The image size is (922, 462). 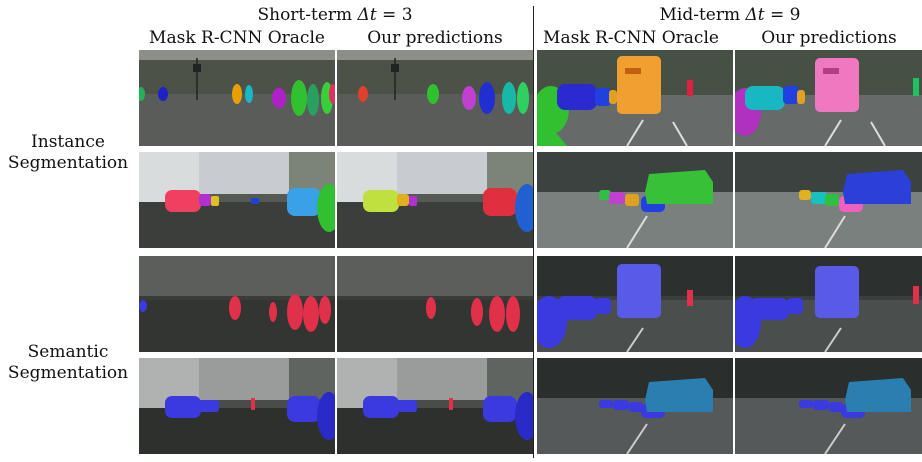 I want to click on image-semantic-r4-oracle-short, so click(x=237, y=406).